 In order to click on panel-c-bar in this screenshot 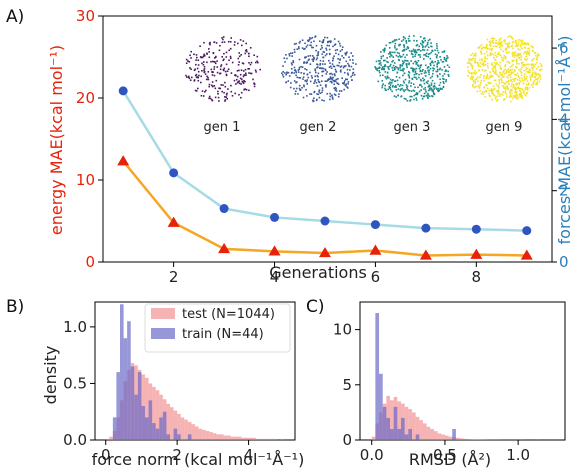, I will do `click(417, 437)`.